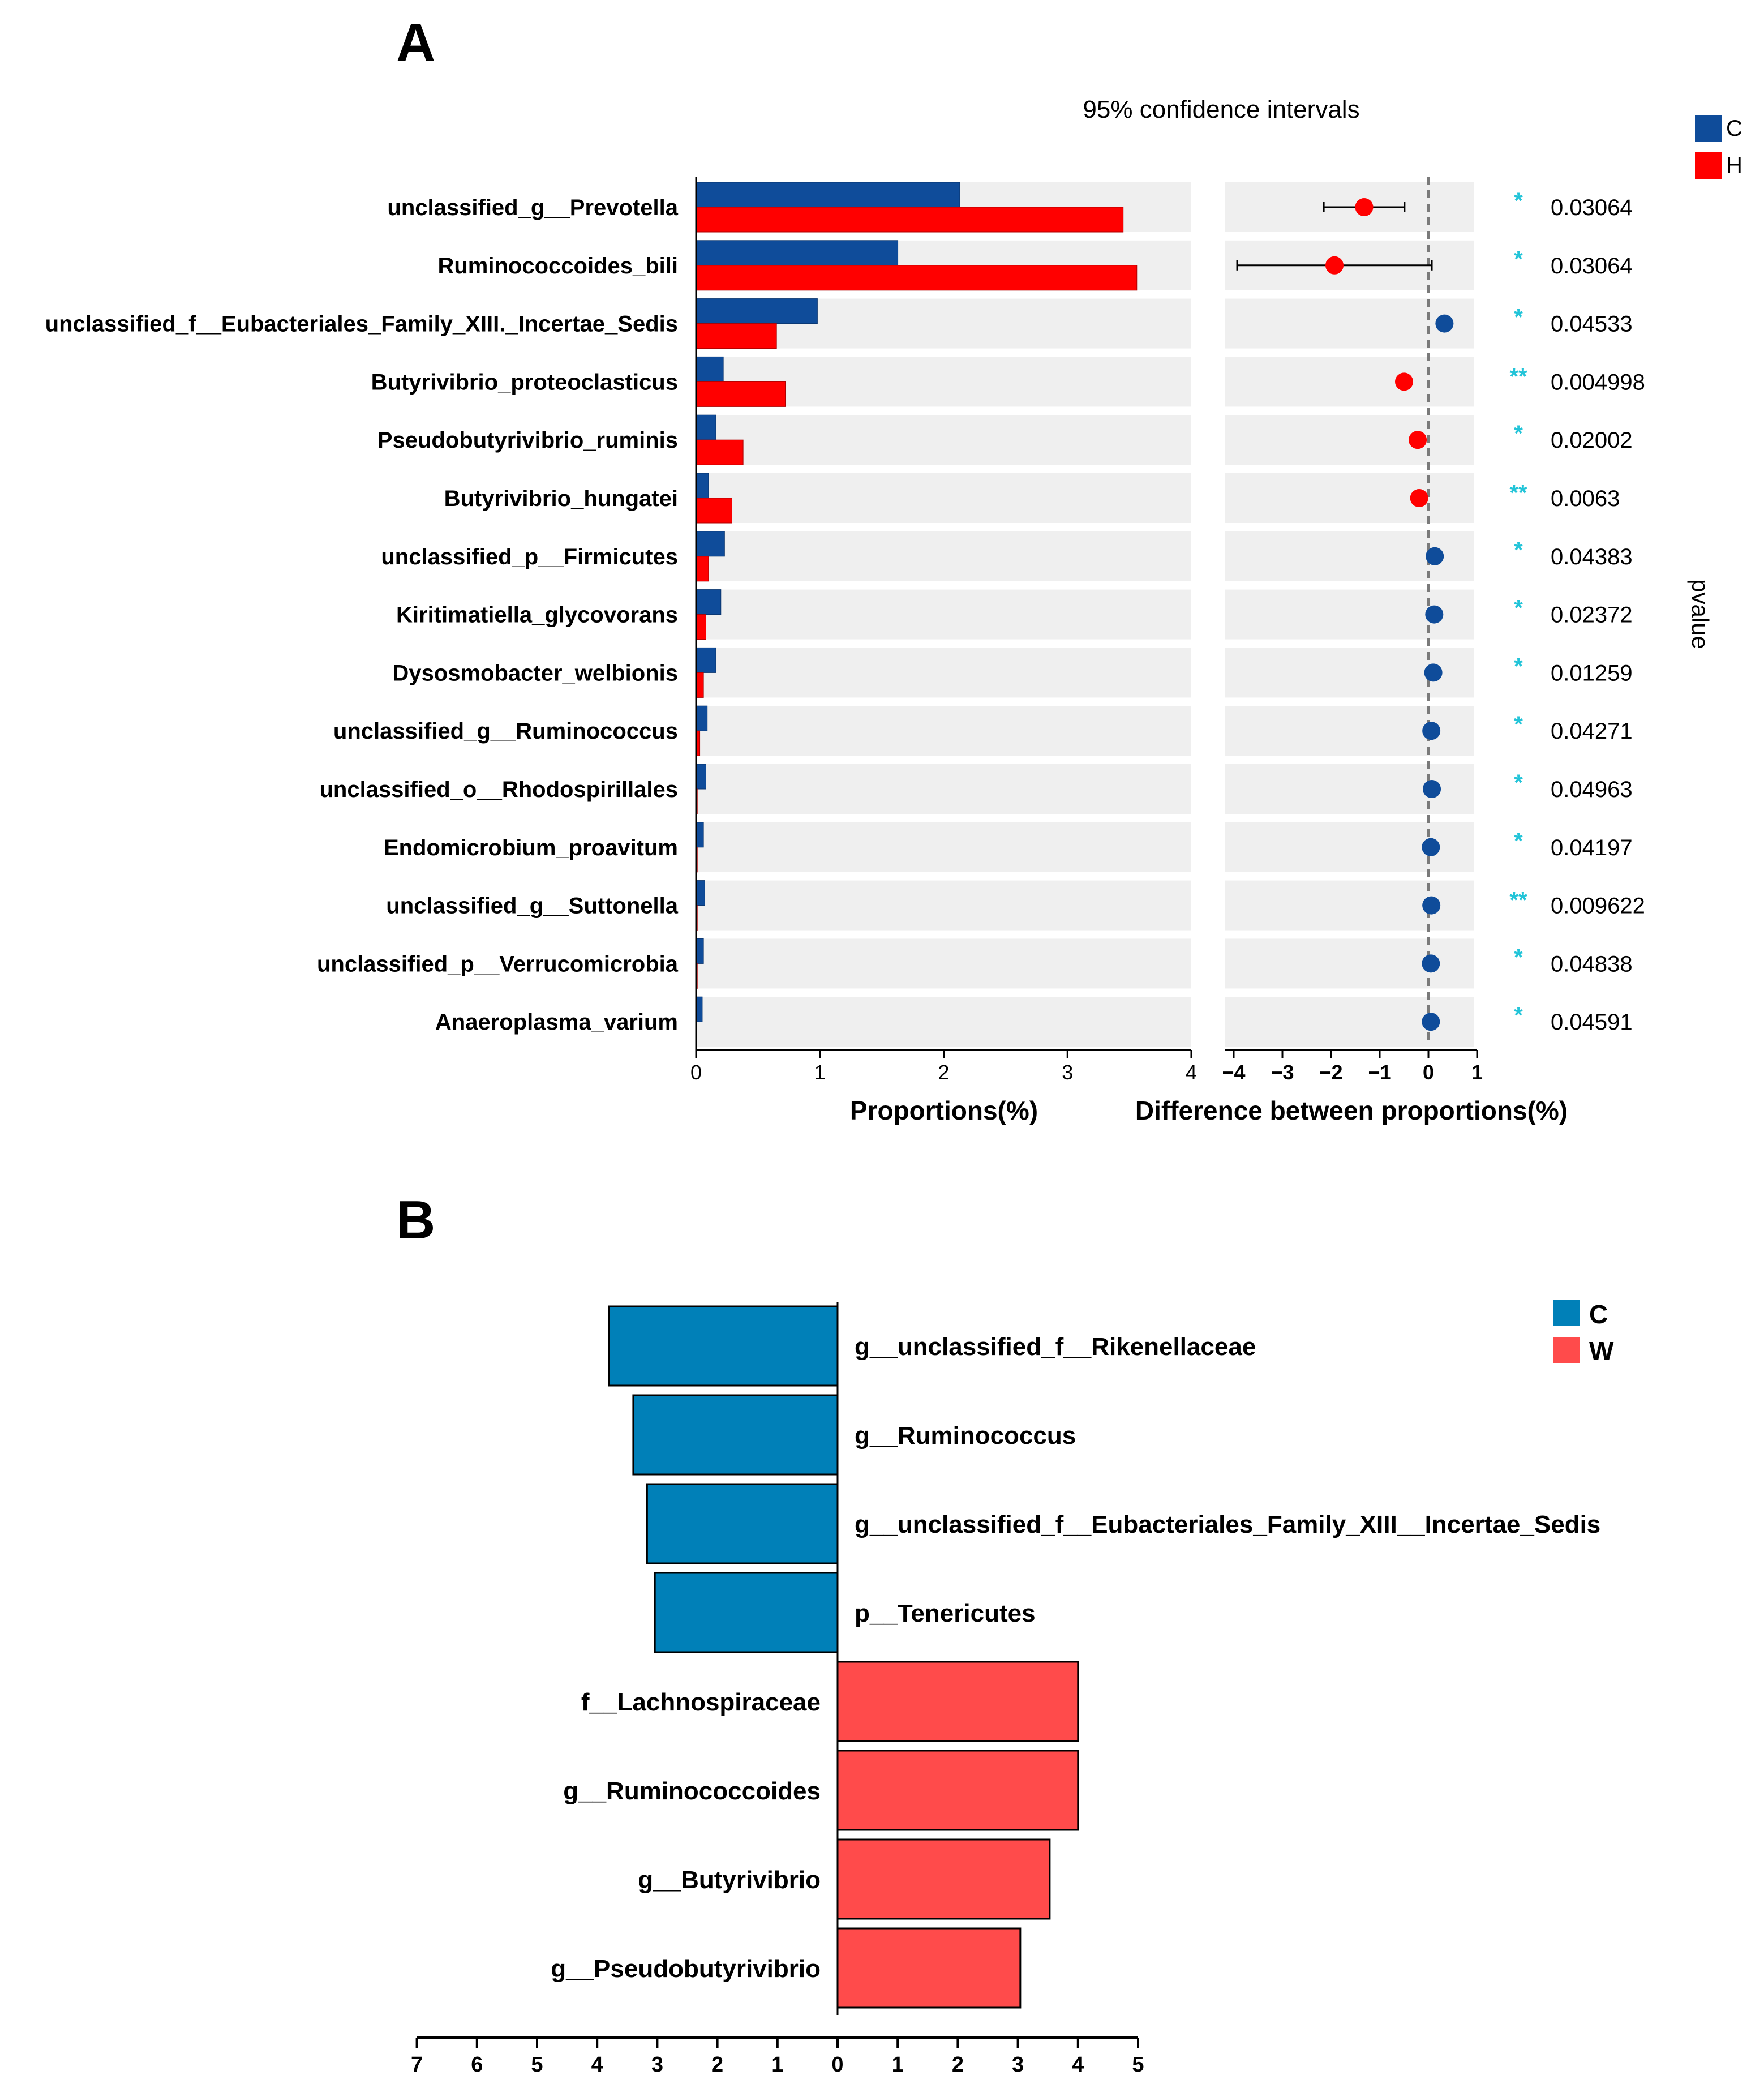 The image size is (1764, 2088). What do you see at coordinates (532, 207) in the screenshot?
I see `category-label: unclassified_g__Prevotella` at bounding box center [532, 207].